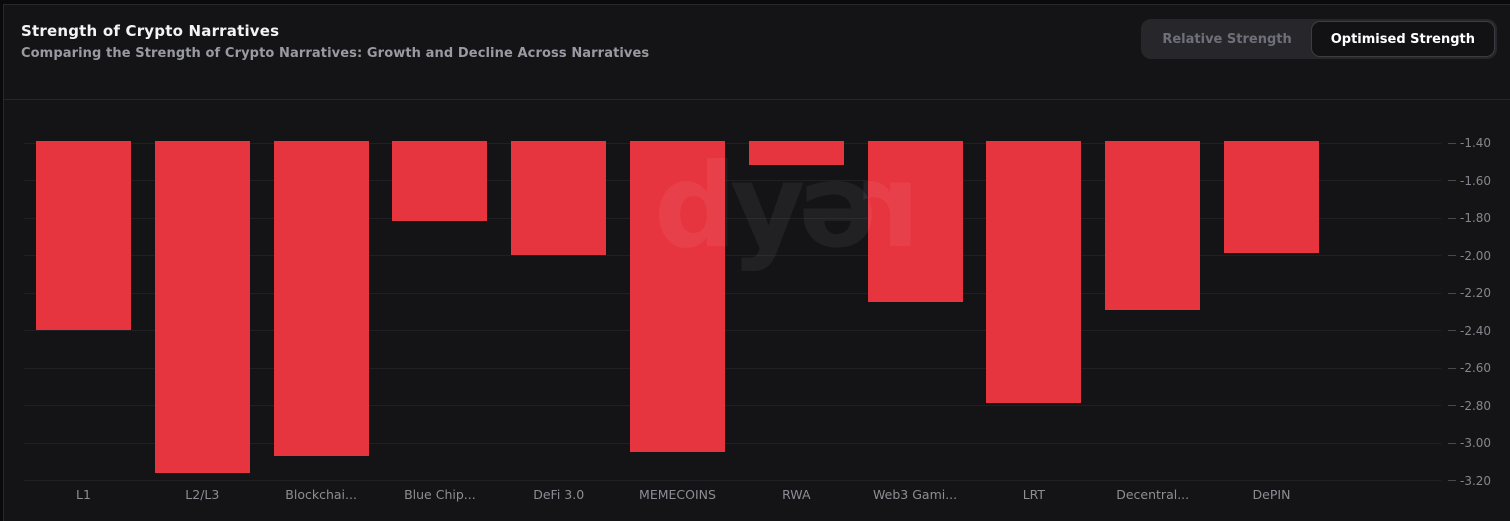  Describe the element at coordinates (1476, 180) in the screenshot. I see `y-axis-label: -1.60` at that location.